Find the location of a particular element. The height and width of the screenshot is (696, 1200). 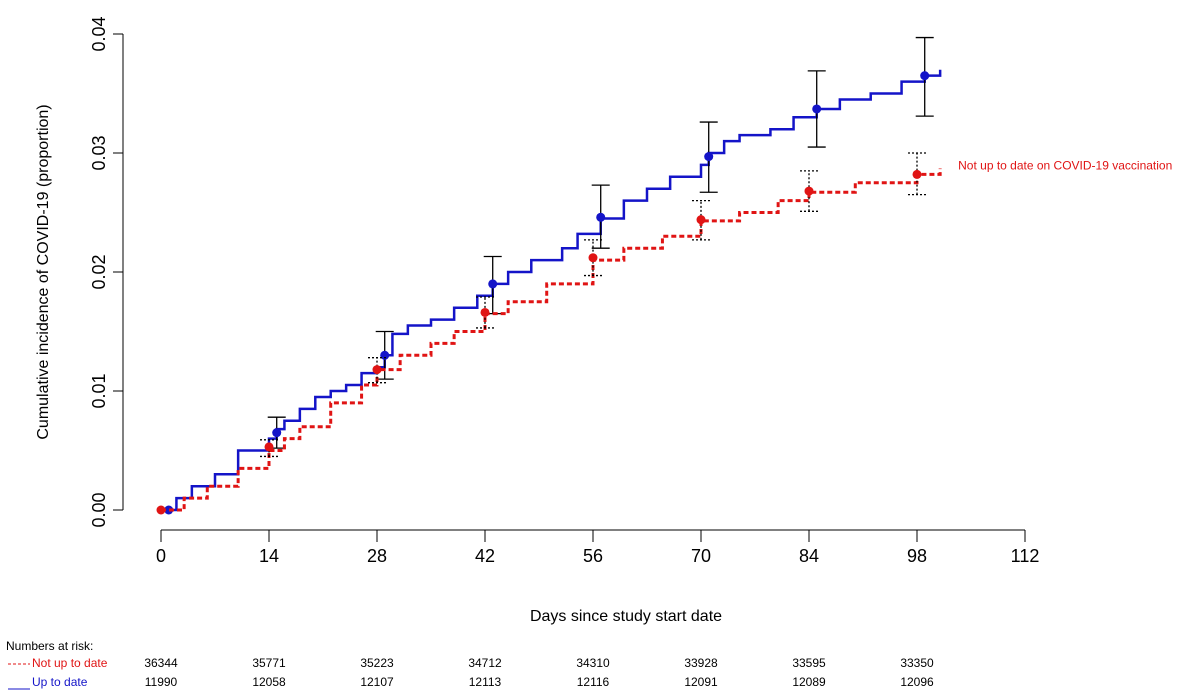

risk-value: 12091 is located at coordinates (701, 682).